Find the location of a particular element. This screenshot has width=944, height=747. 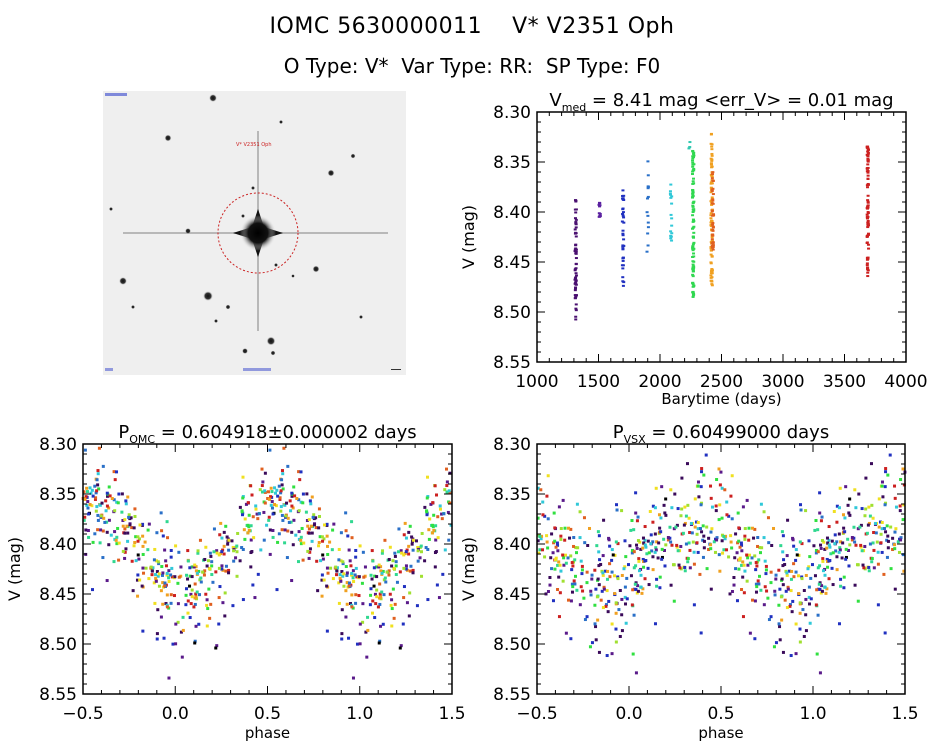

y-tick-label: 8.35 is located at coordinates (512, 163).